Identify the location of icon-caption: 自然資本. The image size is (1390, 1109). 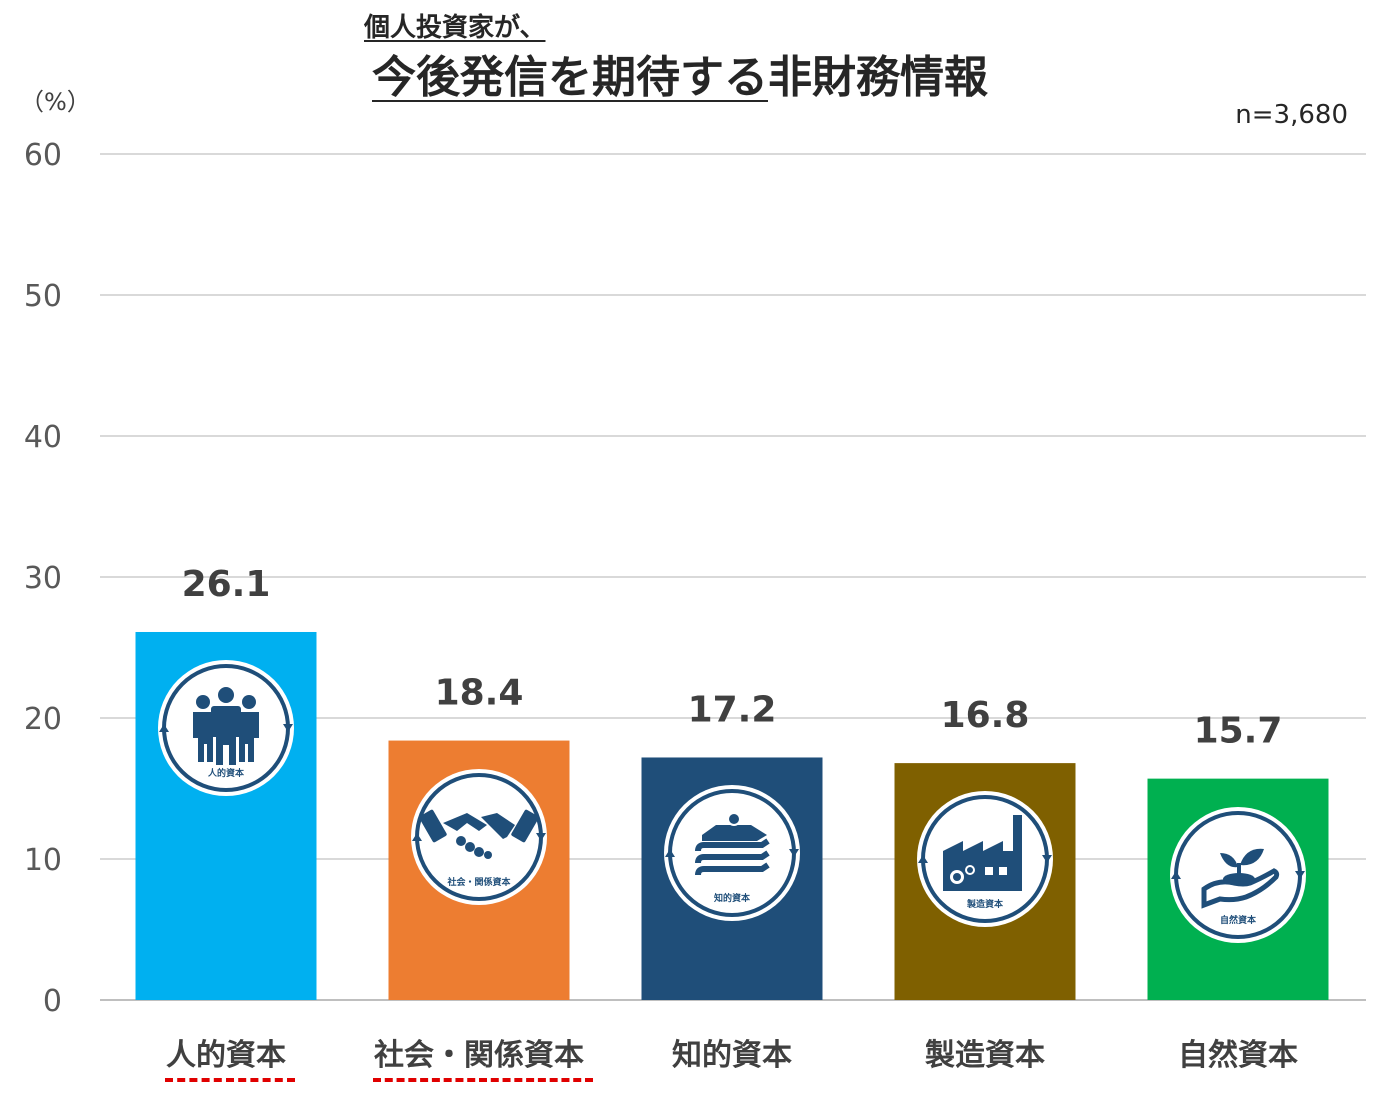
(1238, 920).